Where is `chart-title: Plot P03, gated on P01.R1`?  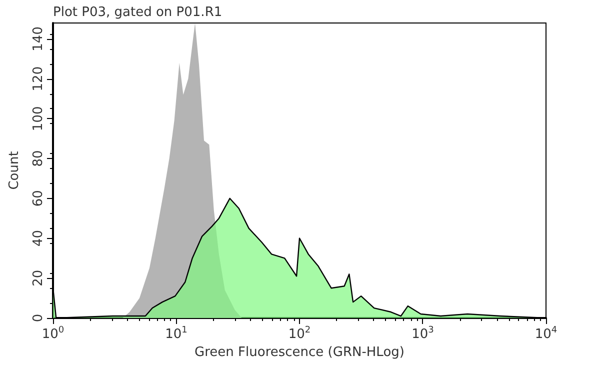
chart-title: Plot P03, gated on P01.R1 is located at coordinates (137, 12).